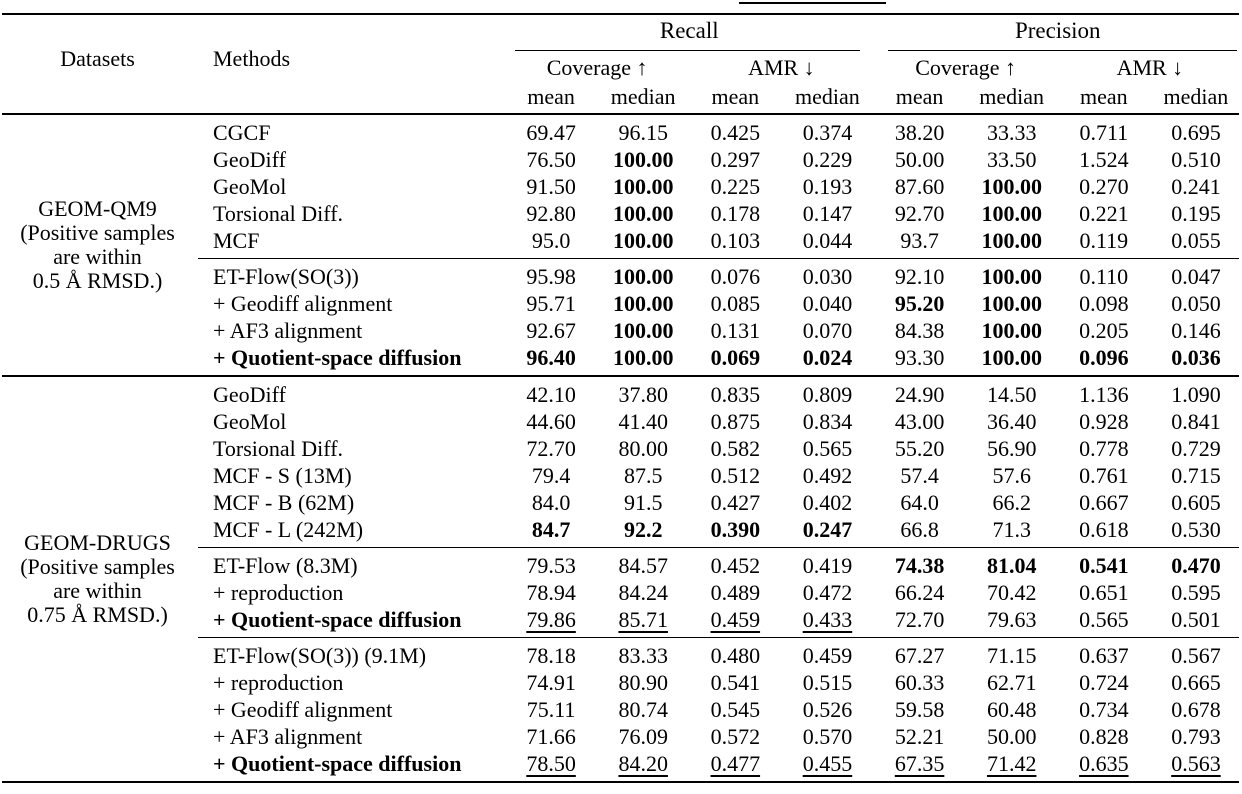  Describe the element at coordinates (827, 159) in the screenshot. I see `value-cell: 0.229` at that location.